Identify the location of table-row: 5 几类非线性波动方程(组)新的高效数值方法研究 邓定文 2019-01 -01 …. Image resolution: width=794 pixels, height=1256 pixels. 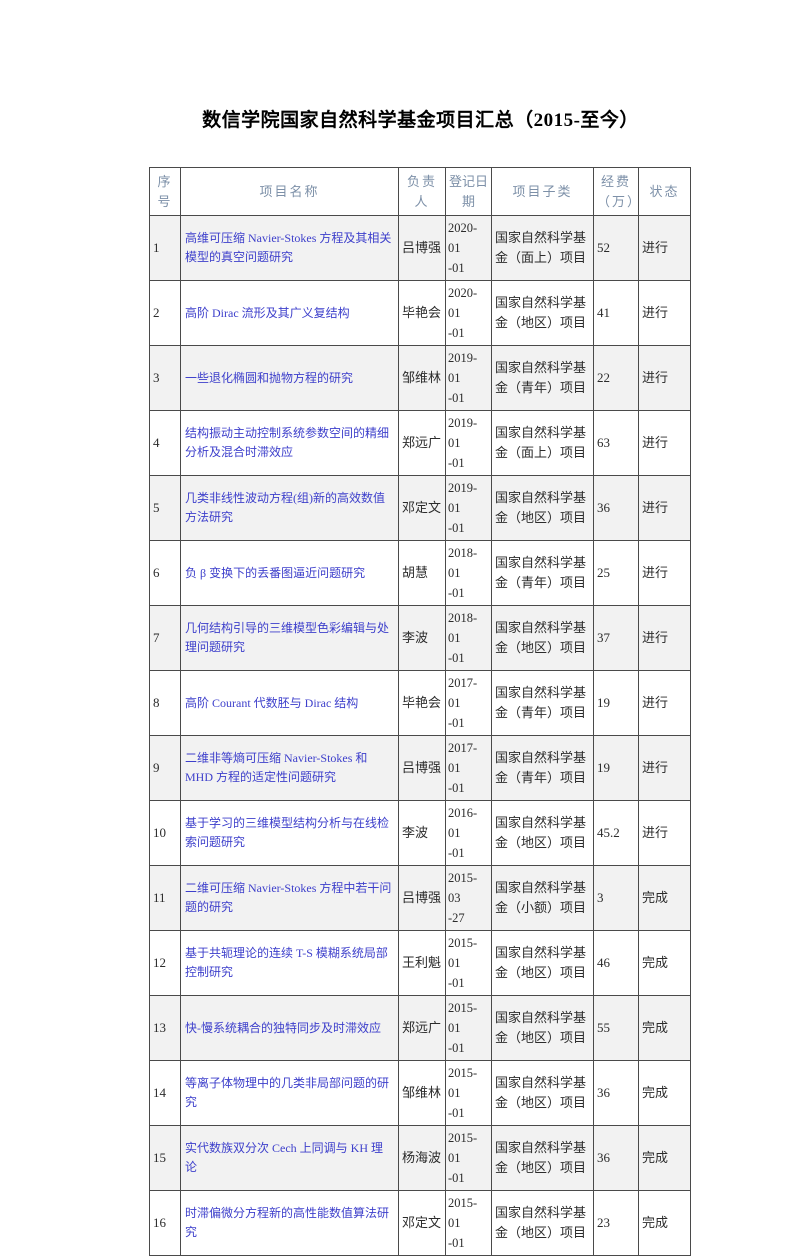
(420, 508).